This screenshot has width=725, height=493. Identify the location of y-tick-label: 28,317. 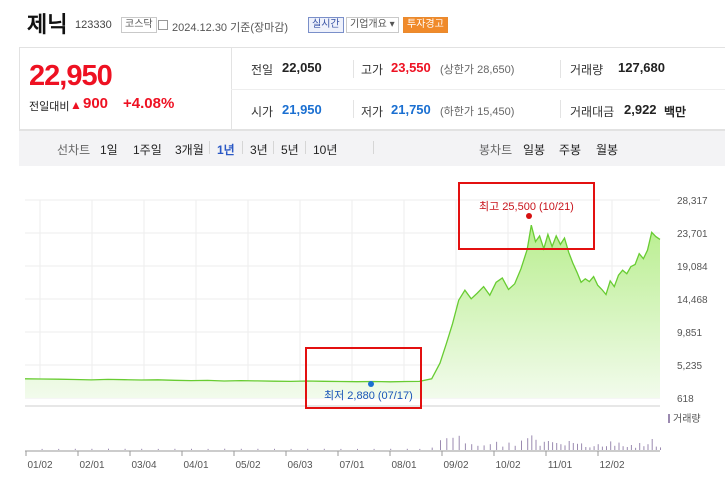
(692, 201).